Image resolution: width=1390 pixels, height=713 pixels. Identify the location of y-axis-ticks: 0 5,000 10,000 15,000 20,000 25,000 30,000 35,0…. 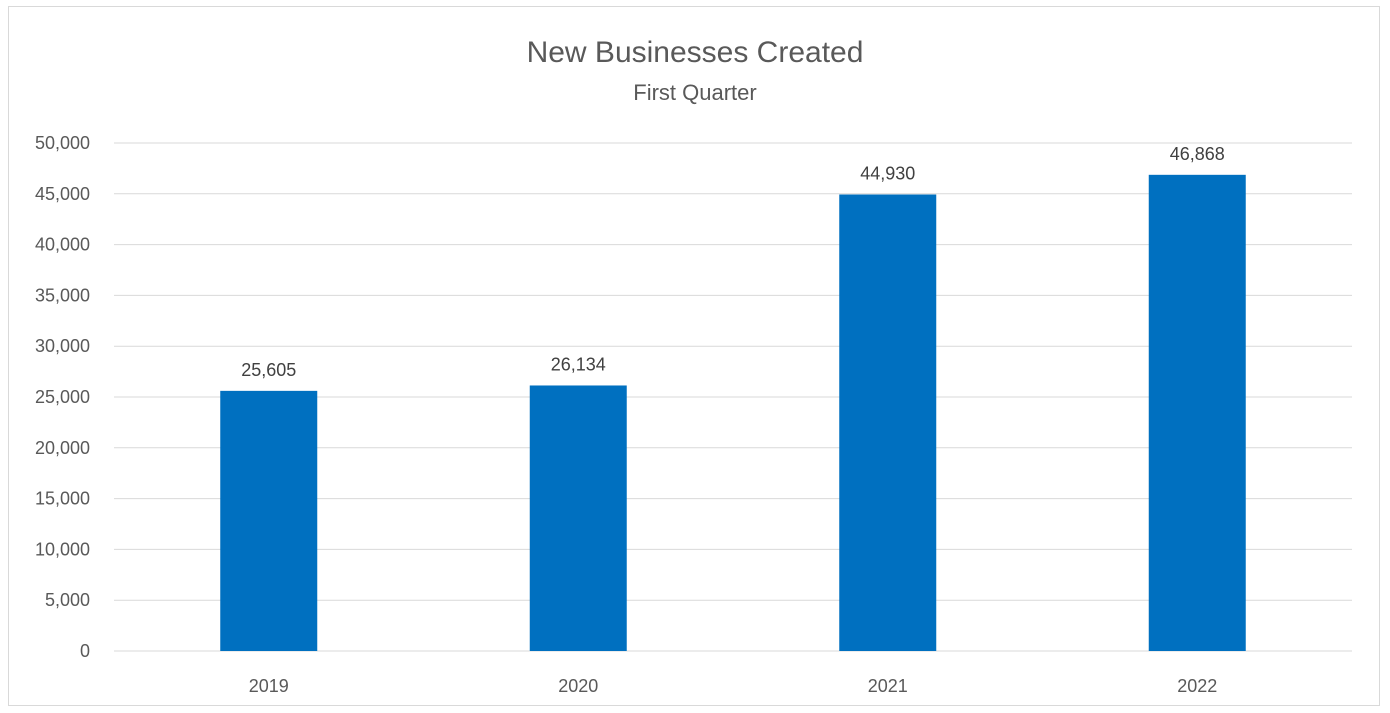
(62, 397).